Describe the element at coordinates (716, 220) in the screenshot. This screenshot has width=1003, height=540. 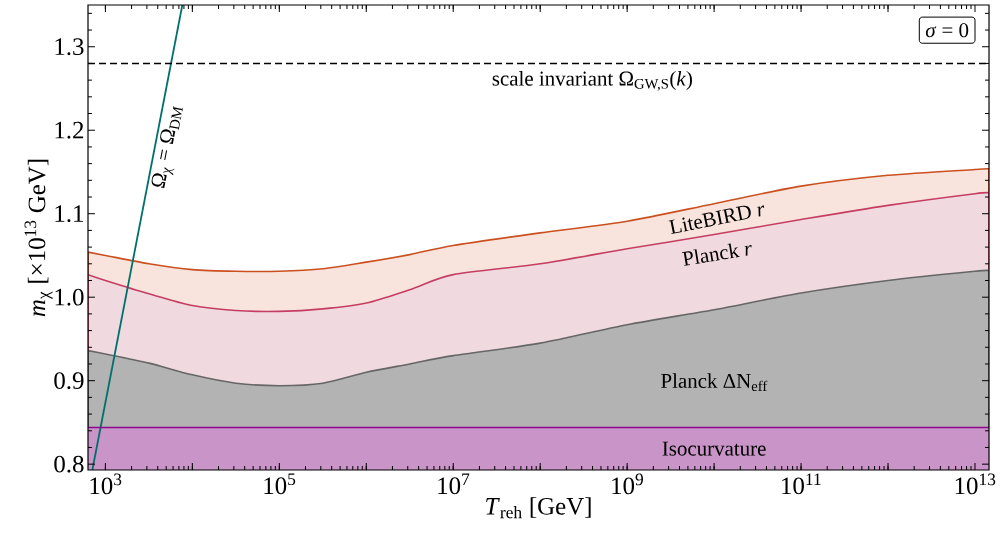
I see `series-label: LiteBIRD r` at that location.